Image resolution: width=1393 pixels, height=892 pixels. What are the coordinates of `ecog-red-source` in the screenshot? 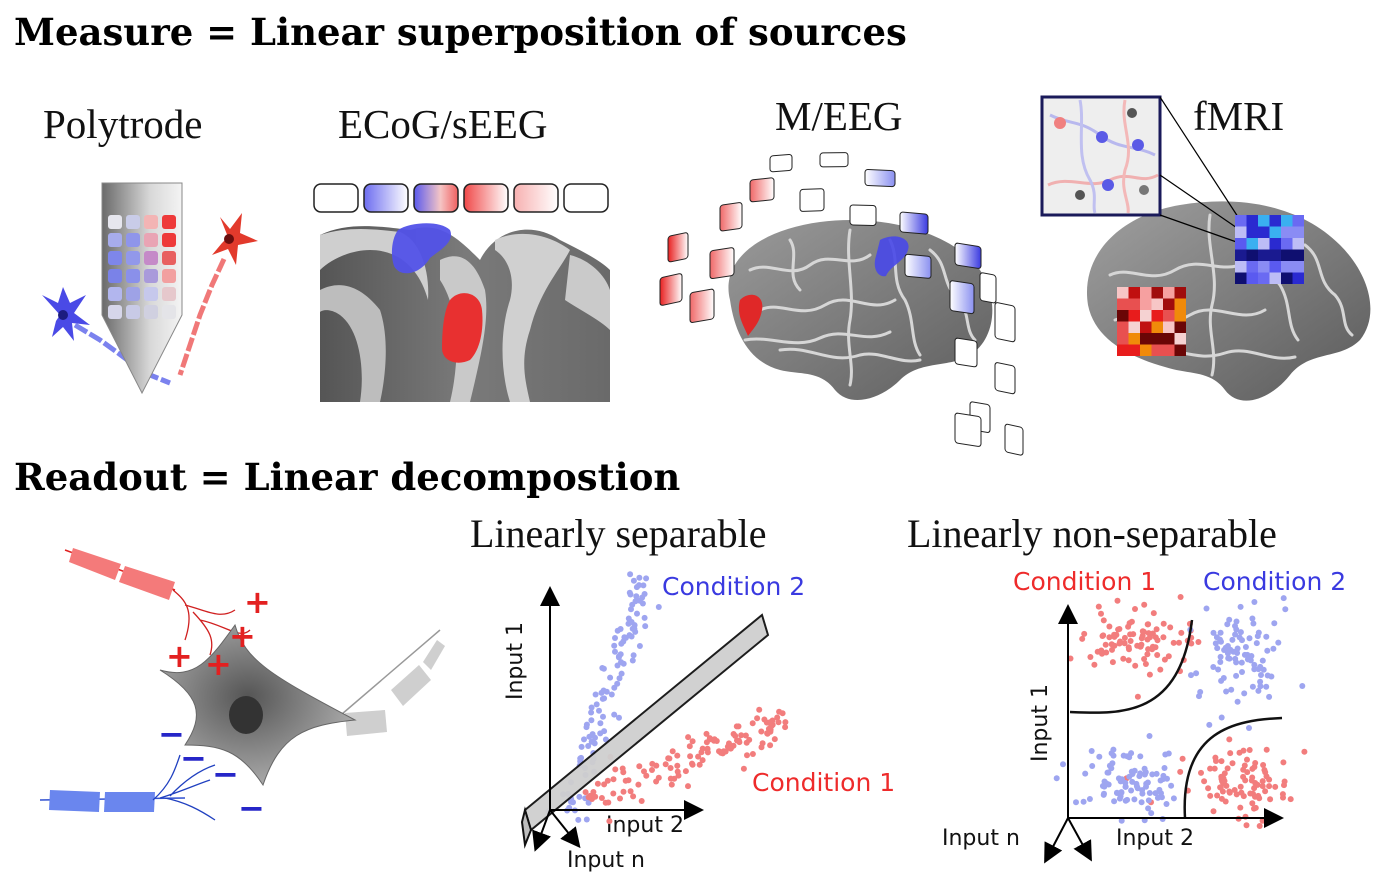 It's located at (462, 328).